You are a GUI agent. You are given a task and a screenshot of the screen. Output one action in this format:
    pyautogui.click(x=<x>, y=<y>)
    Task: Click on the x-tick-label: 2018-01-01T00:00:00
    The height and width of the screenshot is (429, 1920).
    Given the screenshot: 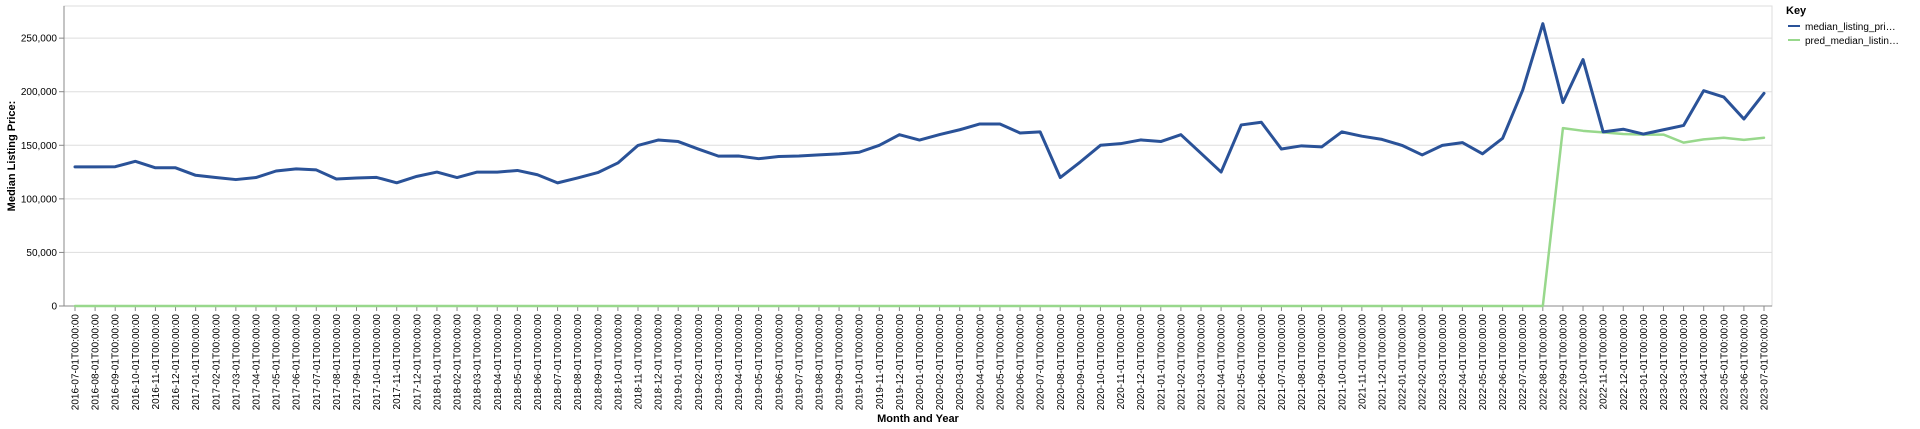 What is the action you would take?
    pyautogui.click(x=437, y=362)
    